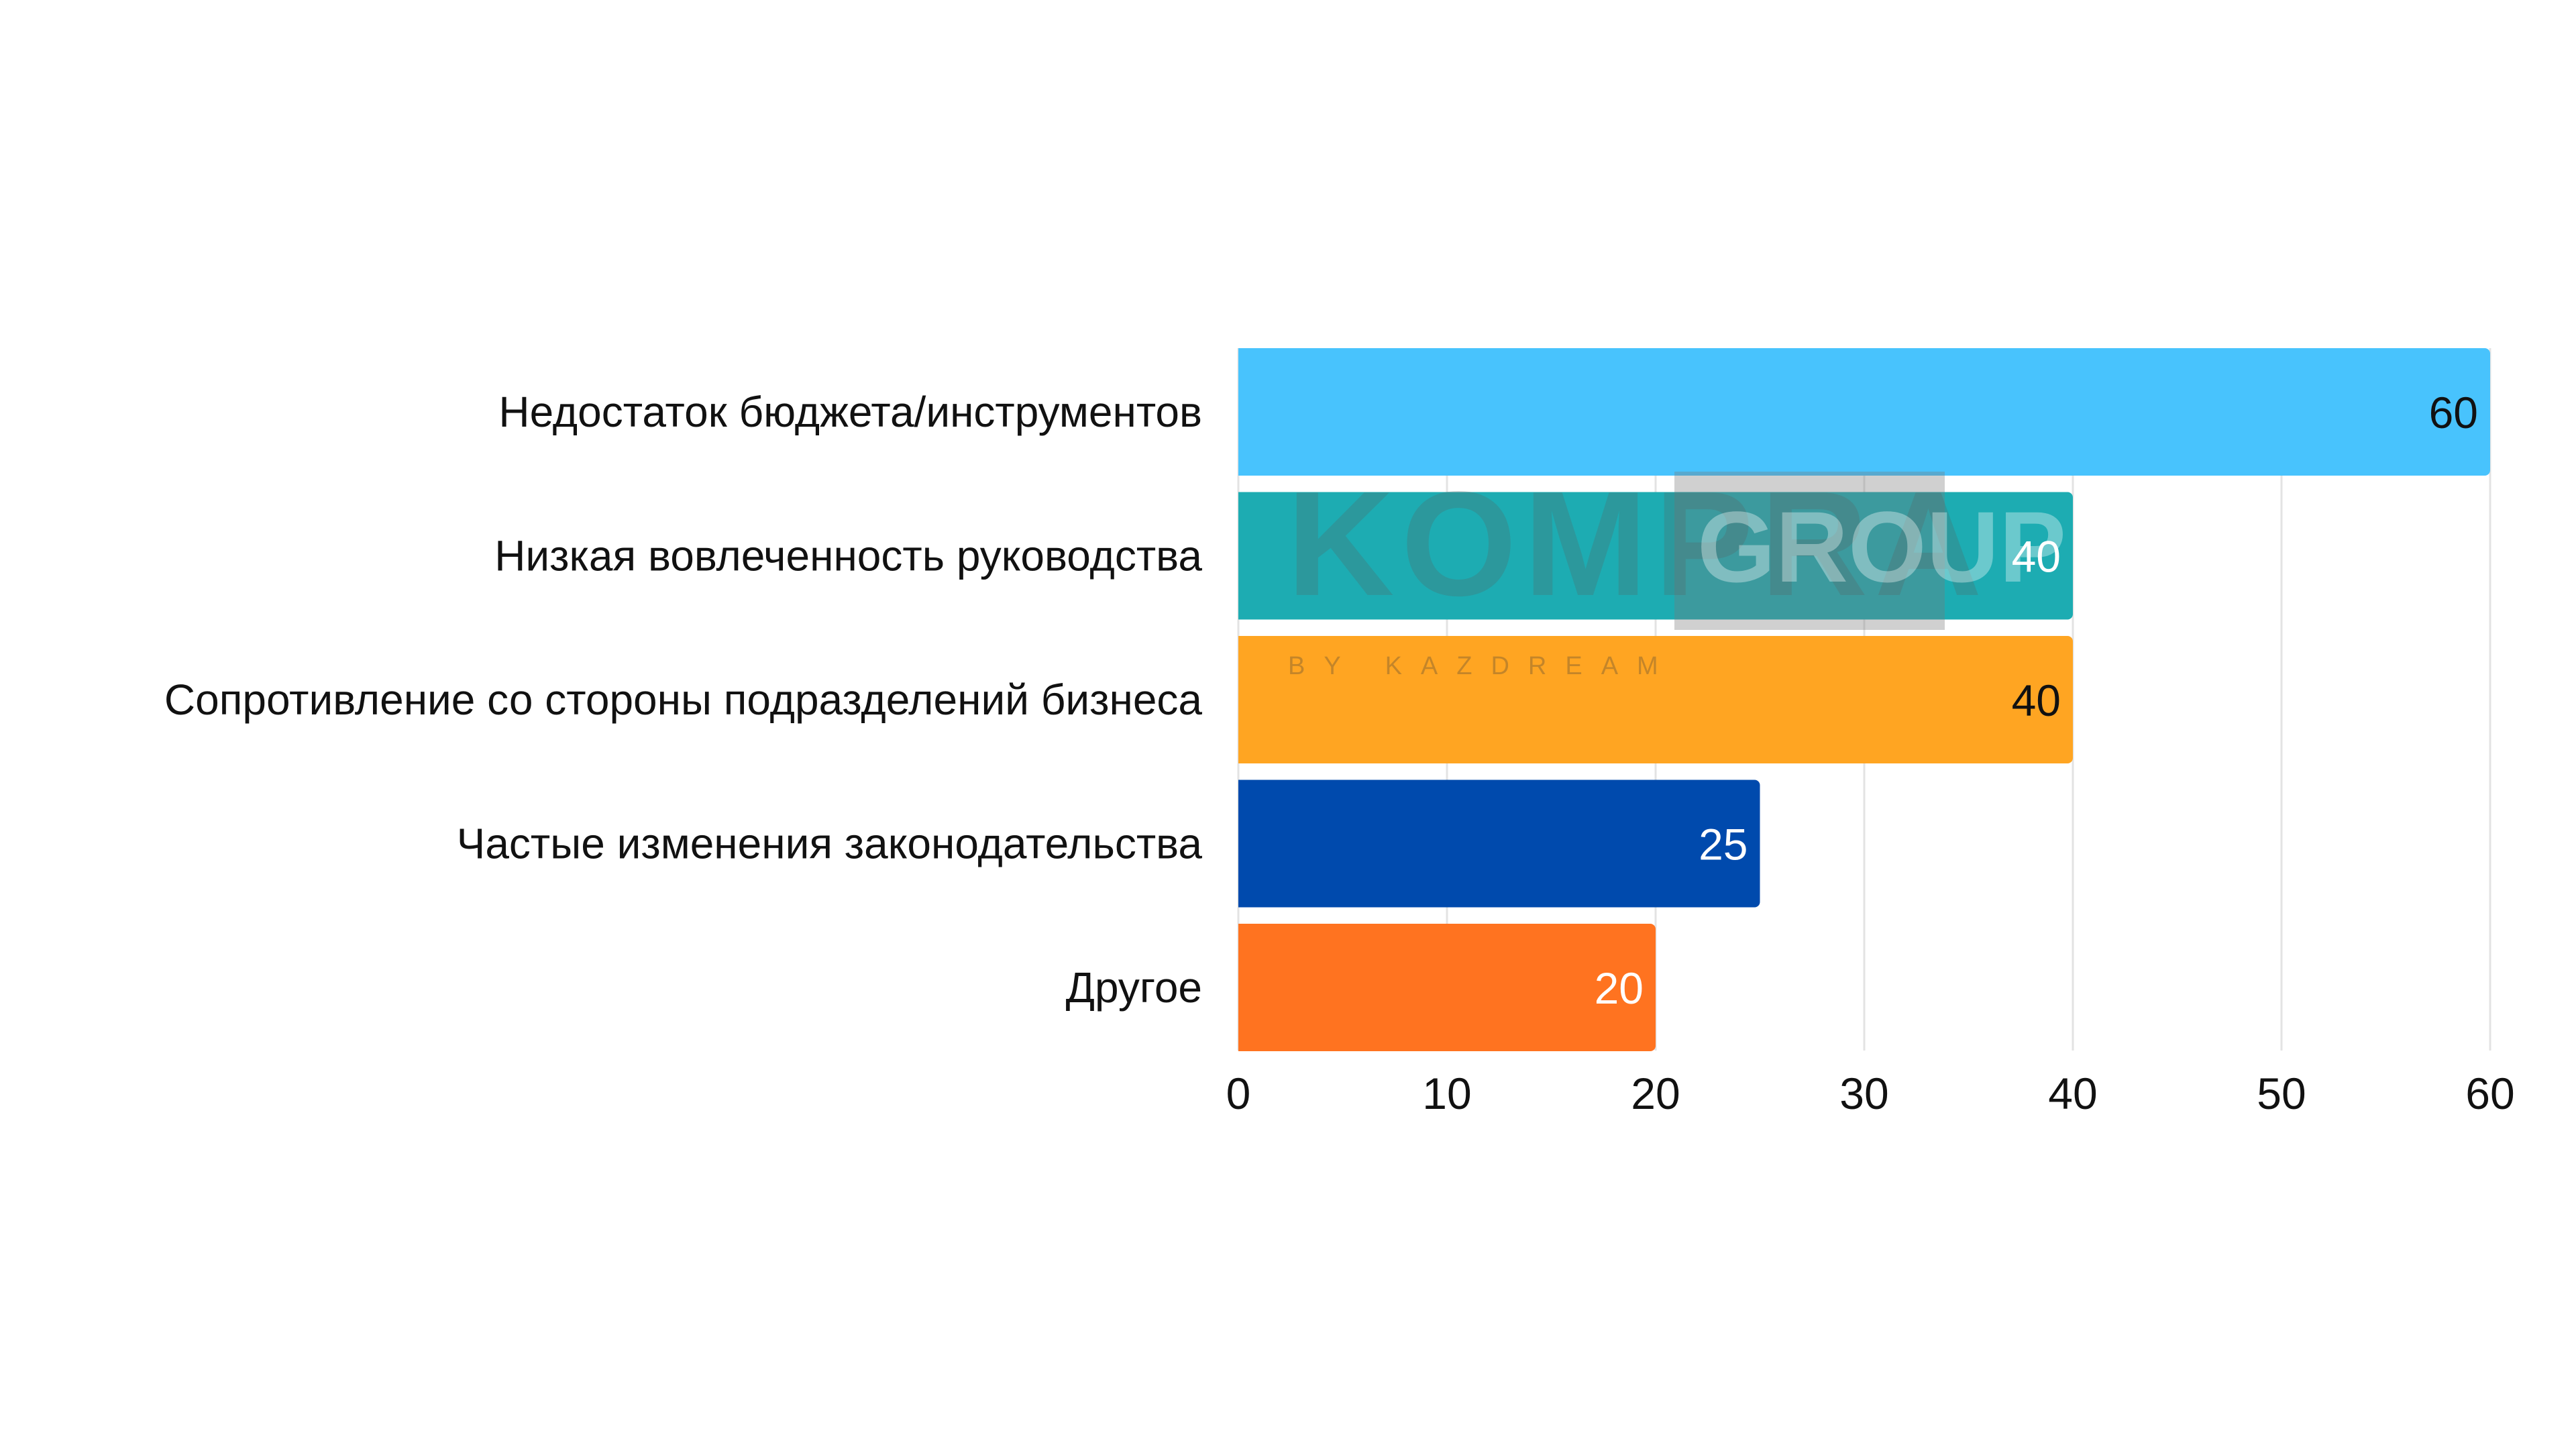  What do you see at coordinates (2489, 1093) in the screenshot?
I see `x-tick-label: 60` at bounding box center [2489, 1093].